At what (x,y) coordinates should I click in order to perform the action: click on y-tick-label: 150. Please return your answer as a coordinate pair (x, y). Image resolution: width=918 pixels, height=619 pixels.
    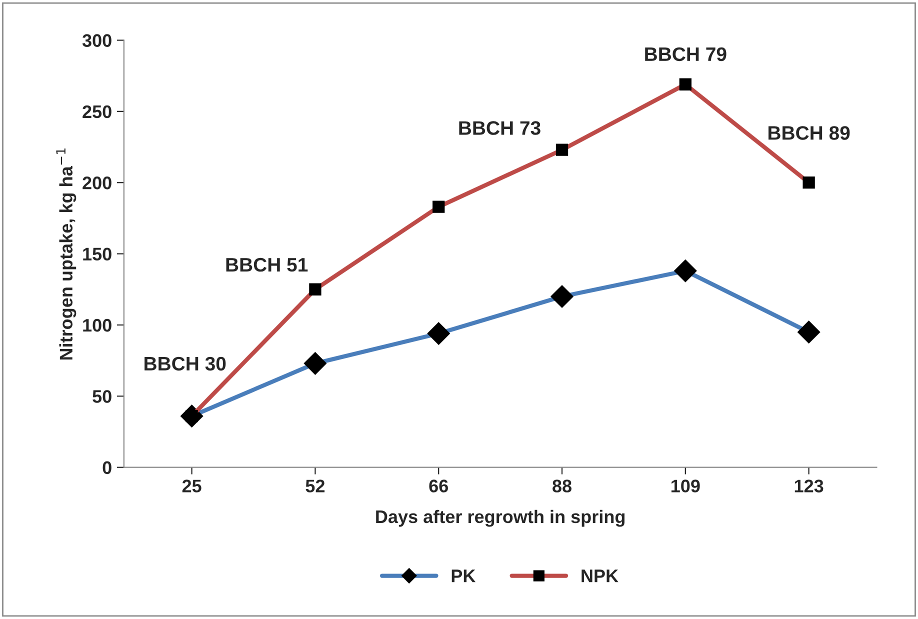
    Looking at the image, I should click on (97, 254).